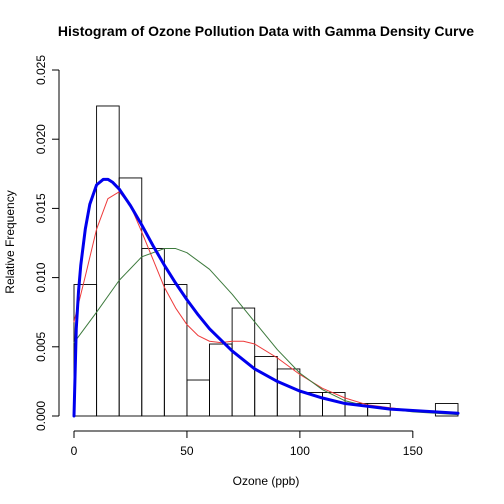 This screenshot has width=504, height=504. What do you see at coordinates (41, 416) in the screenshot?
I see `y-tick-label-0: 0.000` at bounding box center [41, 416].